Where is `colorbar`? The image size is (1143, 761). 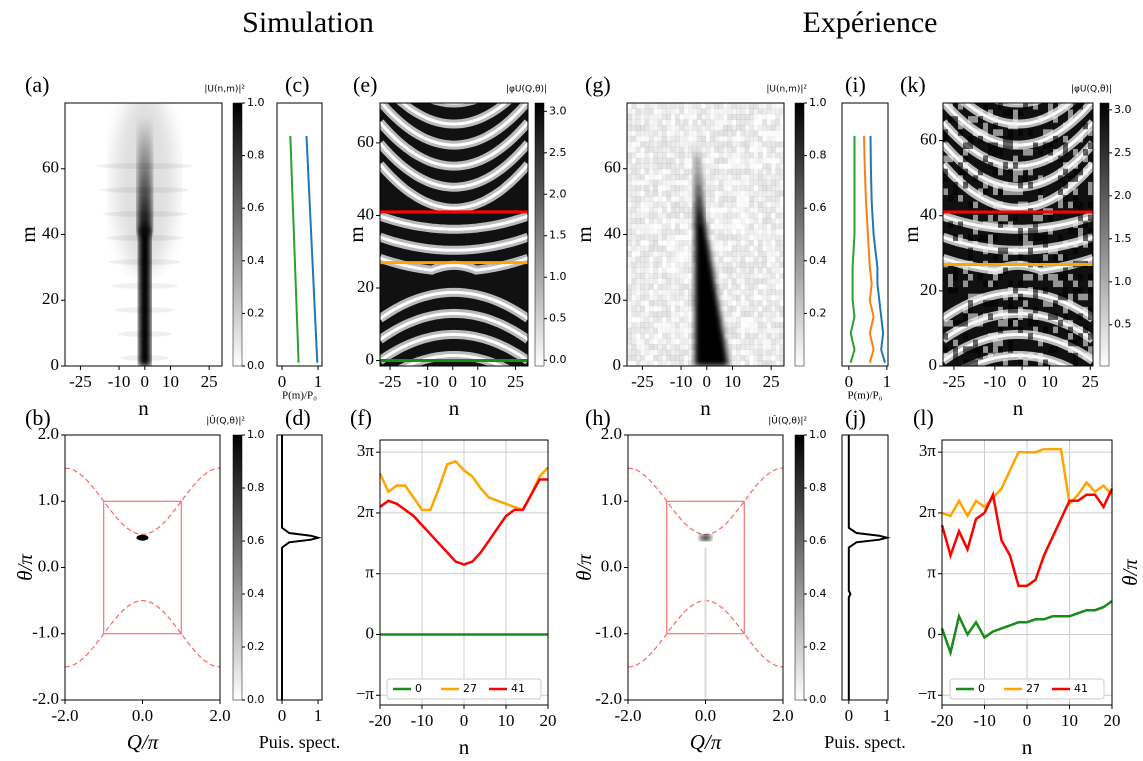 colorbar is located at coordinates (799, 567).